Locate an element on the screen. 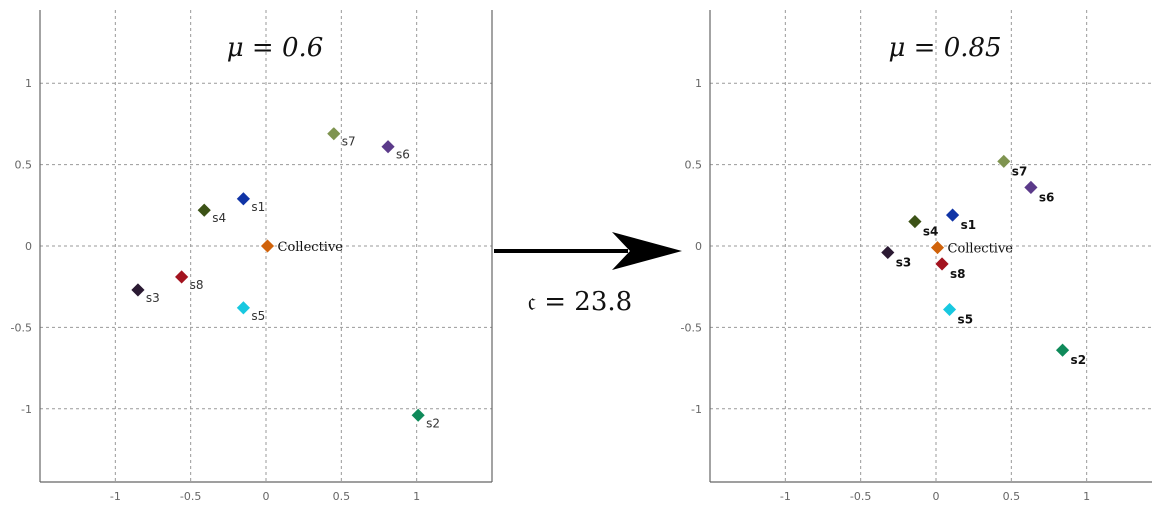  chart-title: μ = 0.85 is located at coordinates (944, 48).